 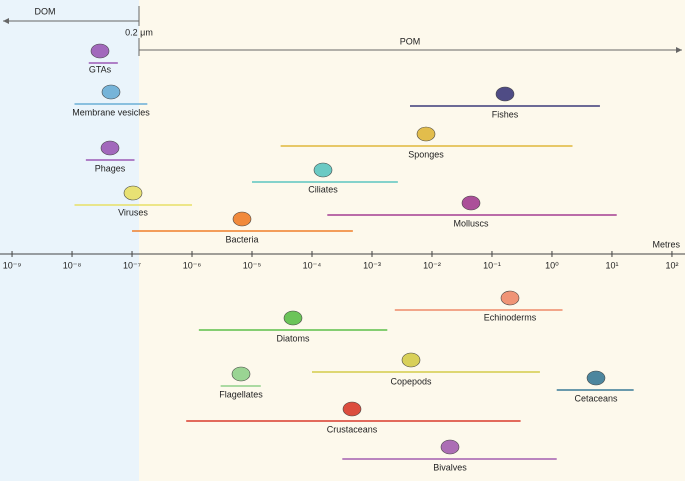 What do you see at coordinates (139, 32) in the screenshot?
I see `boundary-label: 0.2 μm` at bounding box center [139, 32].